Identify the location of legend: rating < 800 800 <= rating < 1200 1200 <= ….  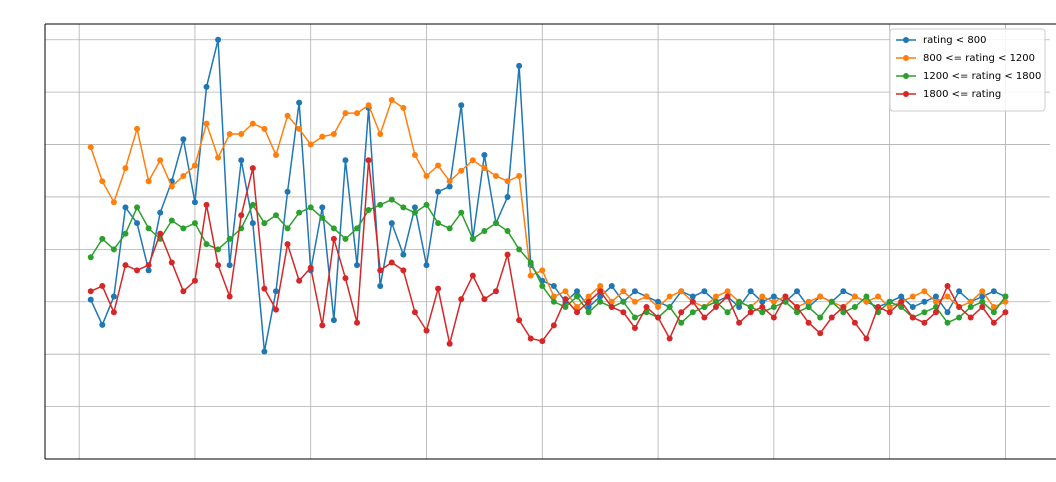
(967, 70).